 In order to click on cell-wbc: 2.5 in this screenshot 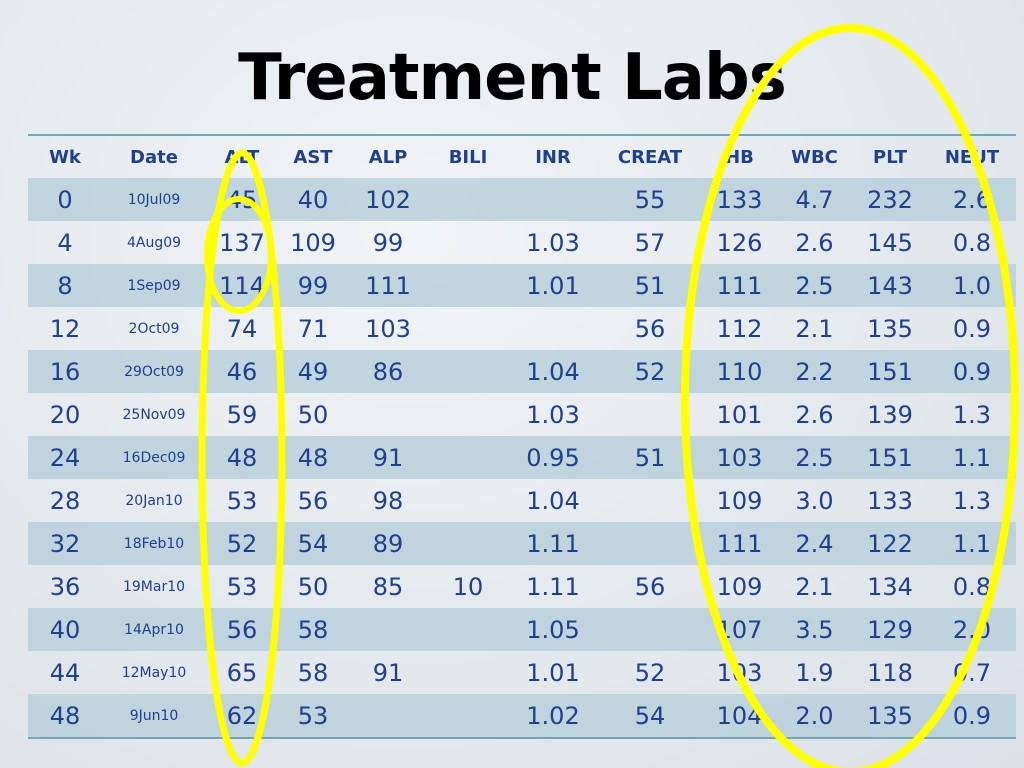, I will do `click(814, 285)`.